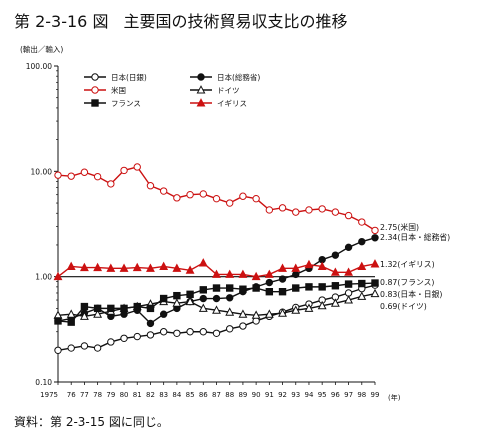 The height and width of the screenshot is (448, 499). What do you see at coordinates (43, 277) in the screenshot?
I see `y-tick-label: 1.00` at bounding box center [43, 277].